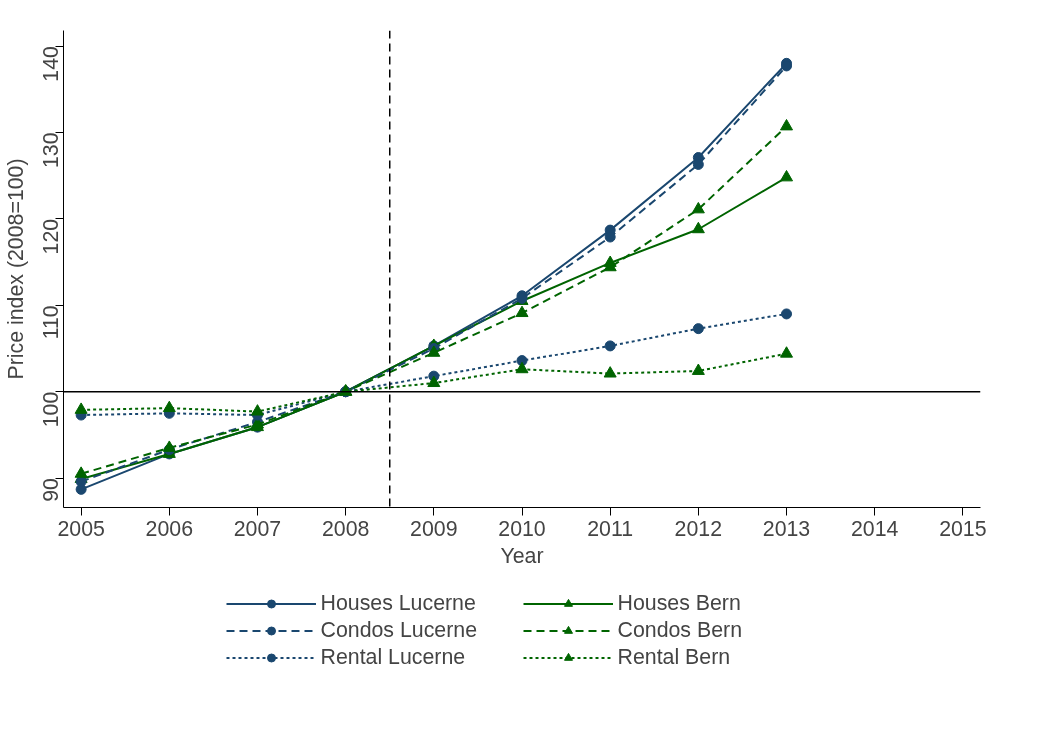 The height and width of the screenshot is (738, 1057). I want to click on x-tick-label: 2006, so click(169, 528).